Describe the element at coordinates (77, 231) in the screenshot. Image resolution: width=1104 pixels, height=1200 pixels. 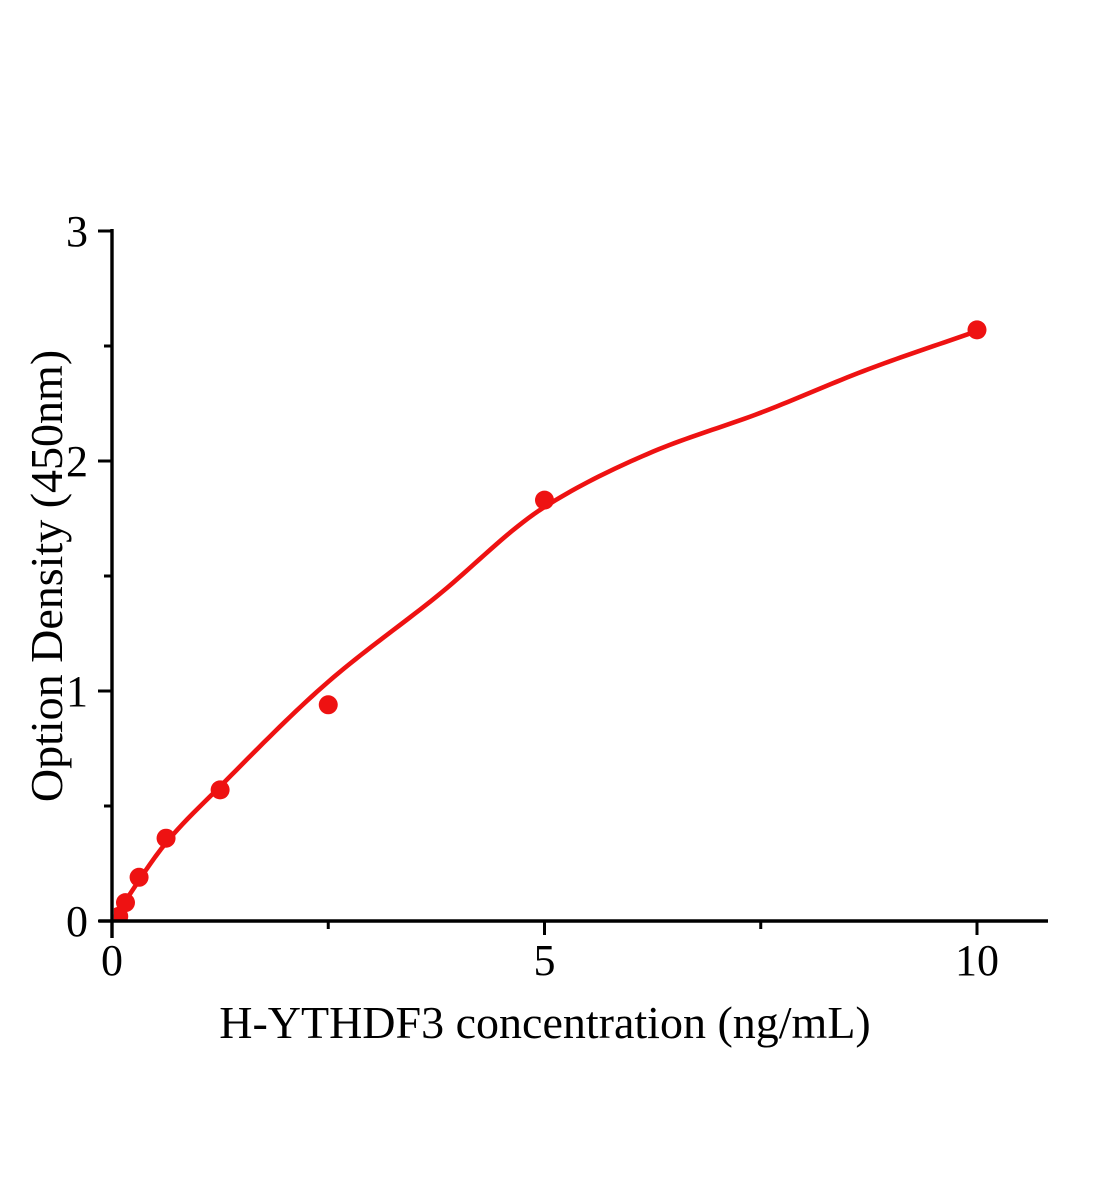
I see `y-tick-label: 3` at that location.